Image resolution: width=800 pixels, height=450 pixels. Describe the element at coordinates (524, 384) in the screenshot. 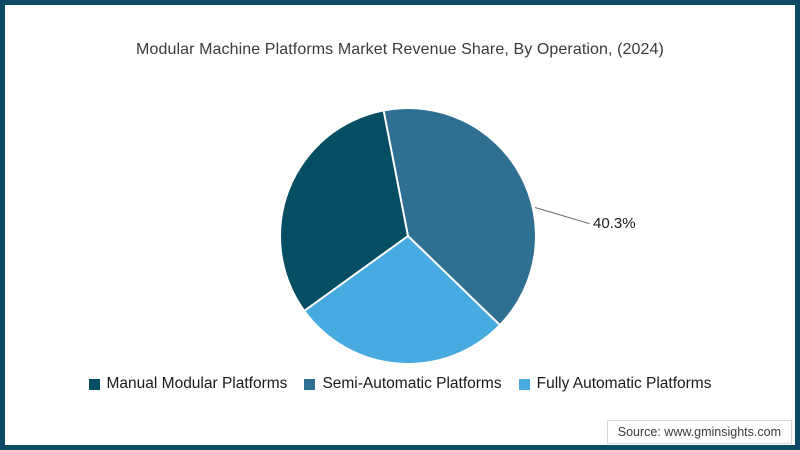

I see `legend-swatch-fully-automatic-platforms` at that location.